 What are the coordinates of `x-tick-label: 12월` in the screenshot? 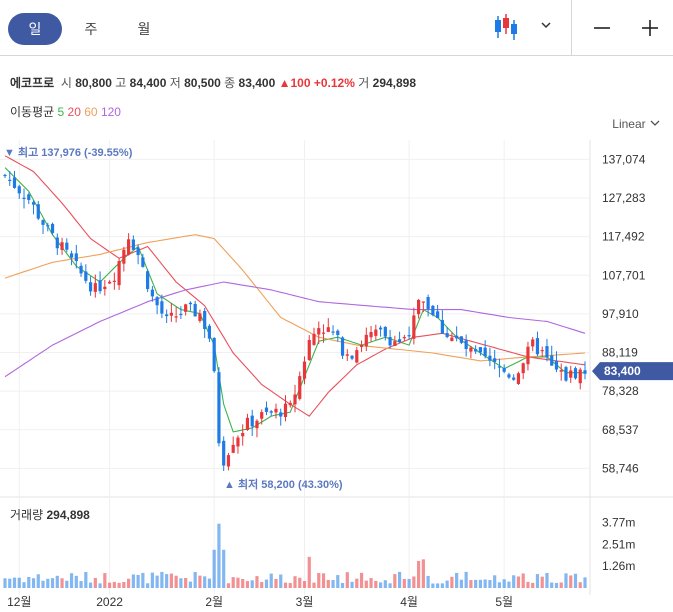 It's located at (19, 602).